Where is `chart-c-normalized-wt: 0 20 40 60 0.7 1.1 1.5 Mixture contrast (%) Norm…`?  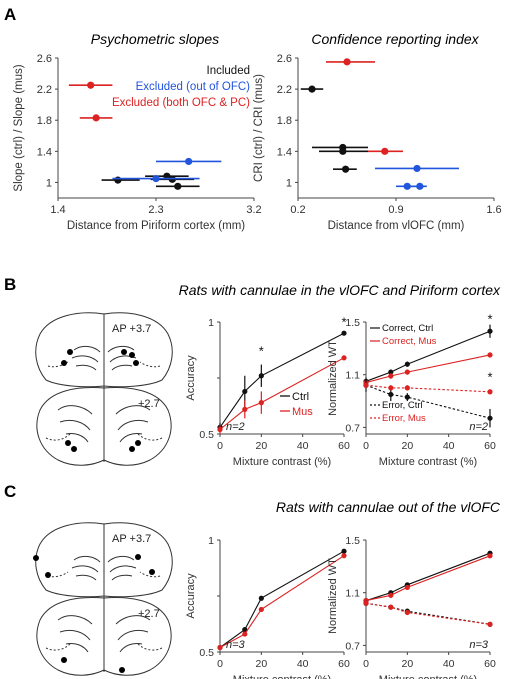 chart-c-normalized-wt: 0 20 40 60 0.7 1.1 1.5 Mixture contrast (%) Norm… is located at coordinates (411, 607).